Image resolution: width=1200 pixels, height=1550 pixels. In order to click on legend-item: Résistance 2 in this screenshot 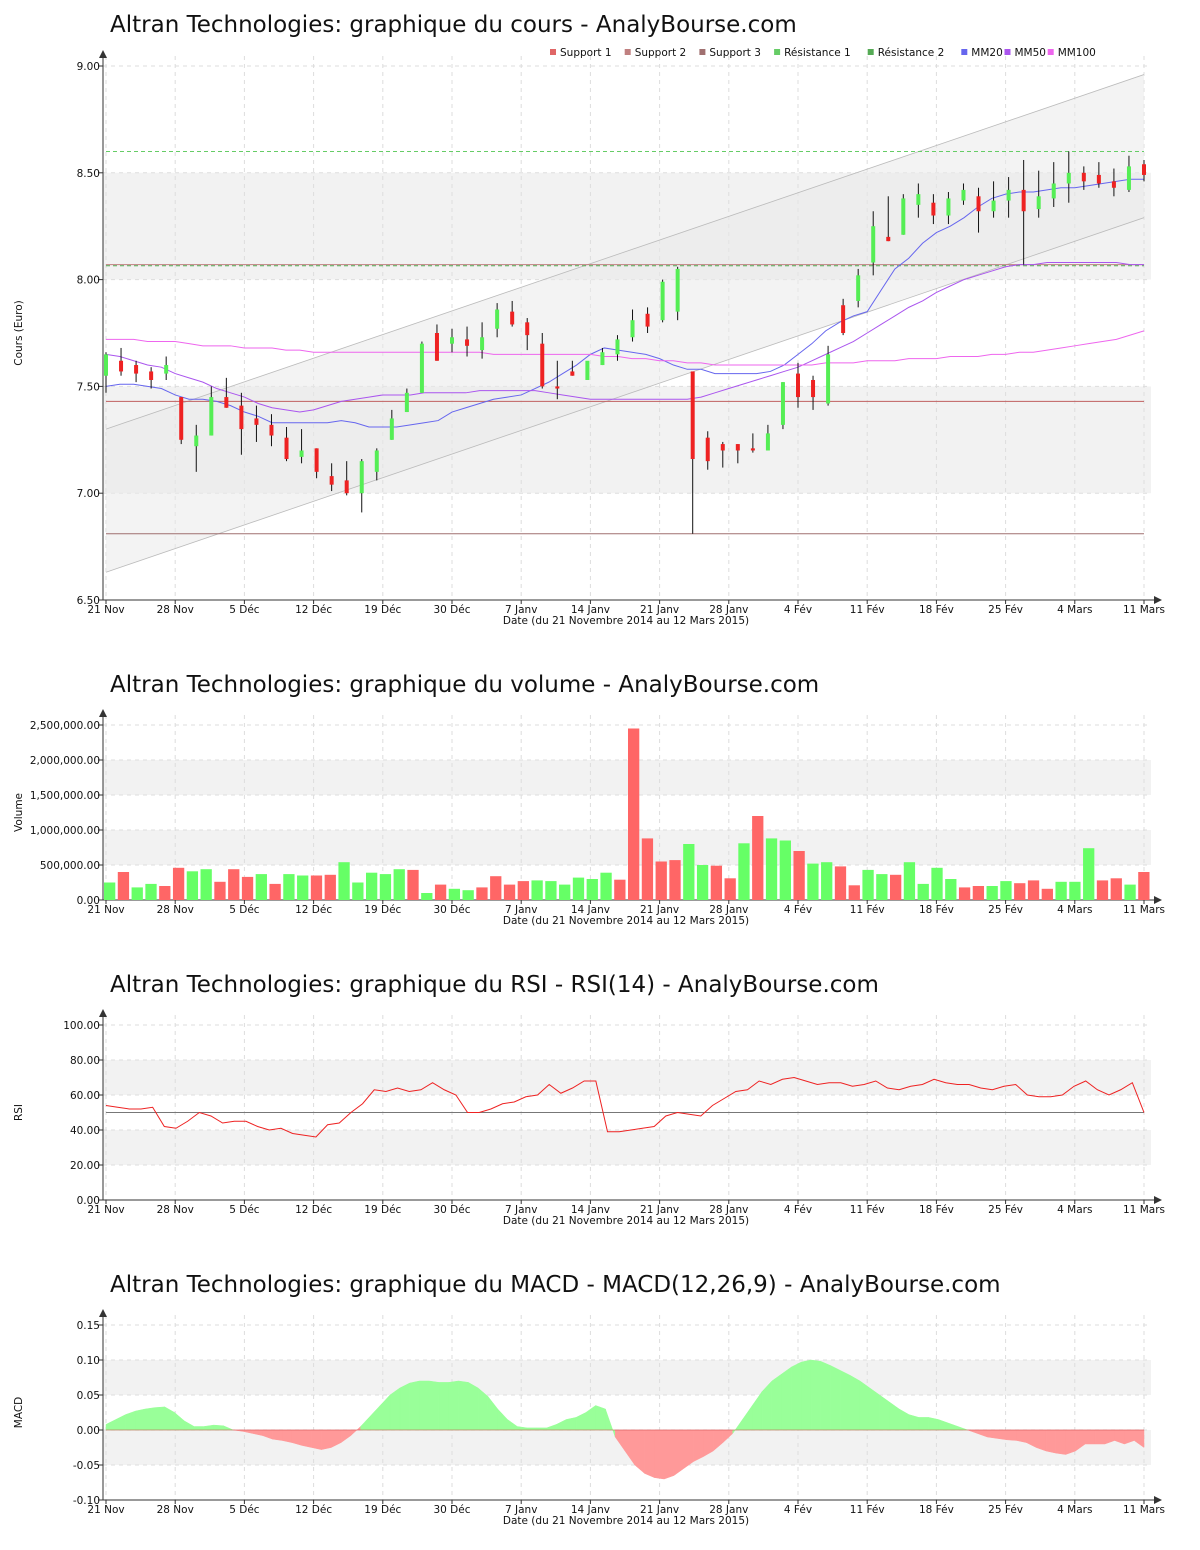, I will do `click(906, 53)`.